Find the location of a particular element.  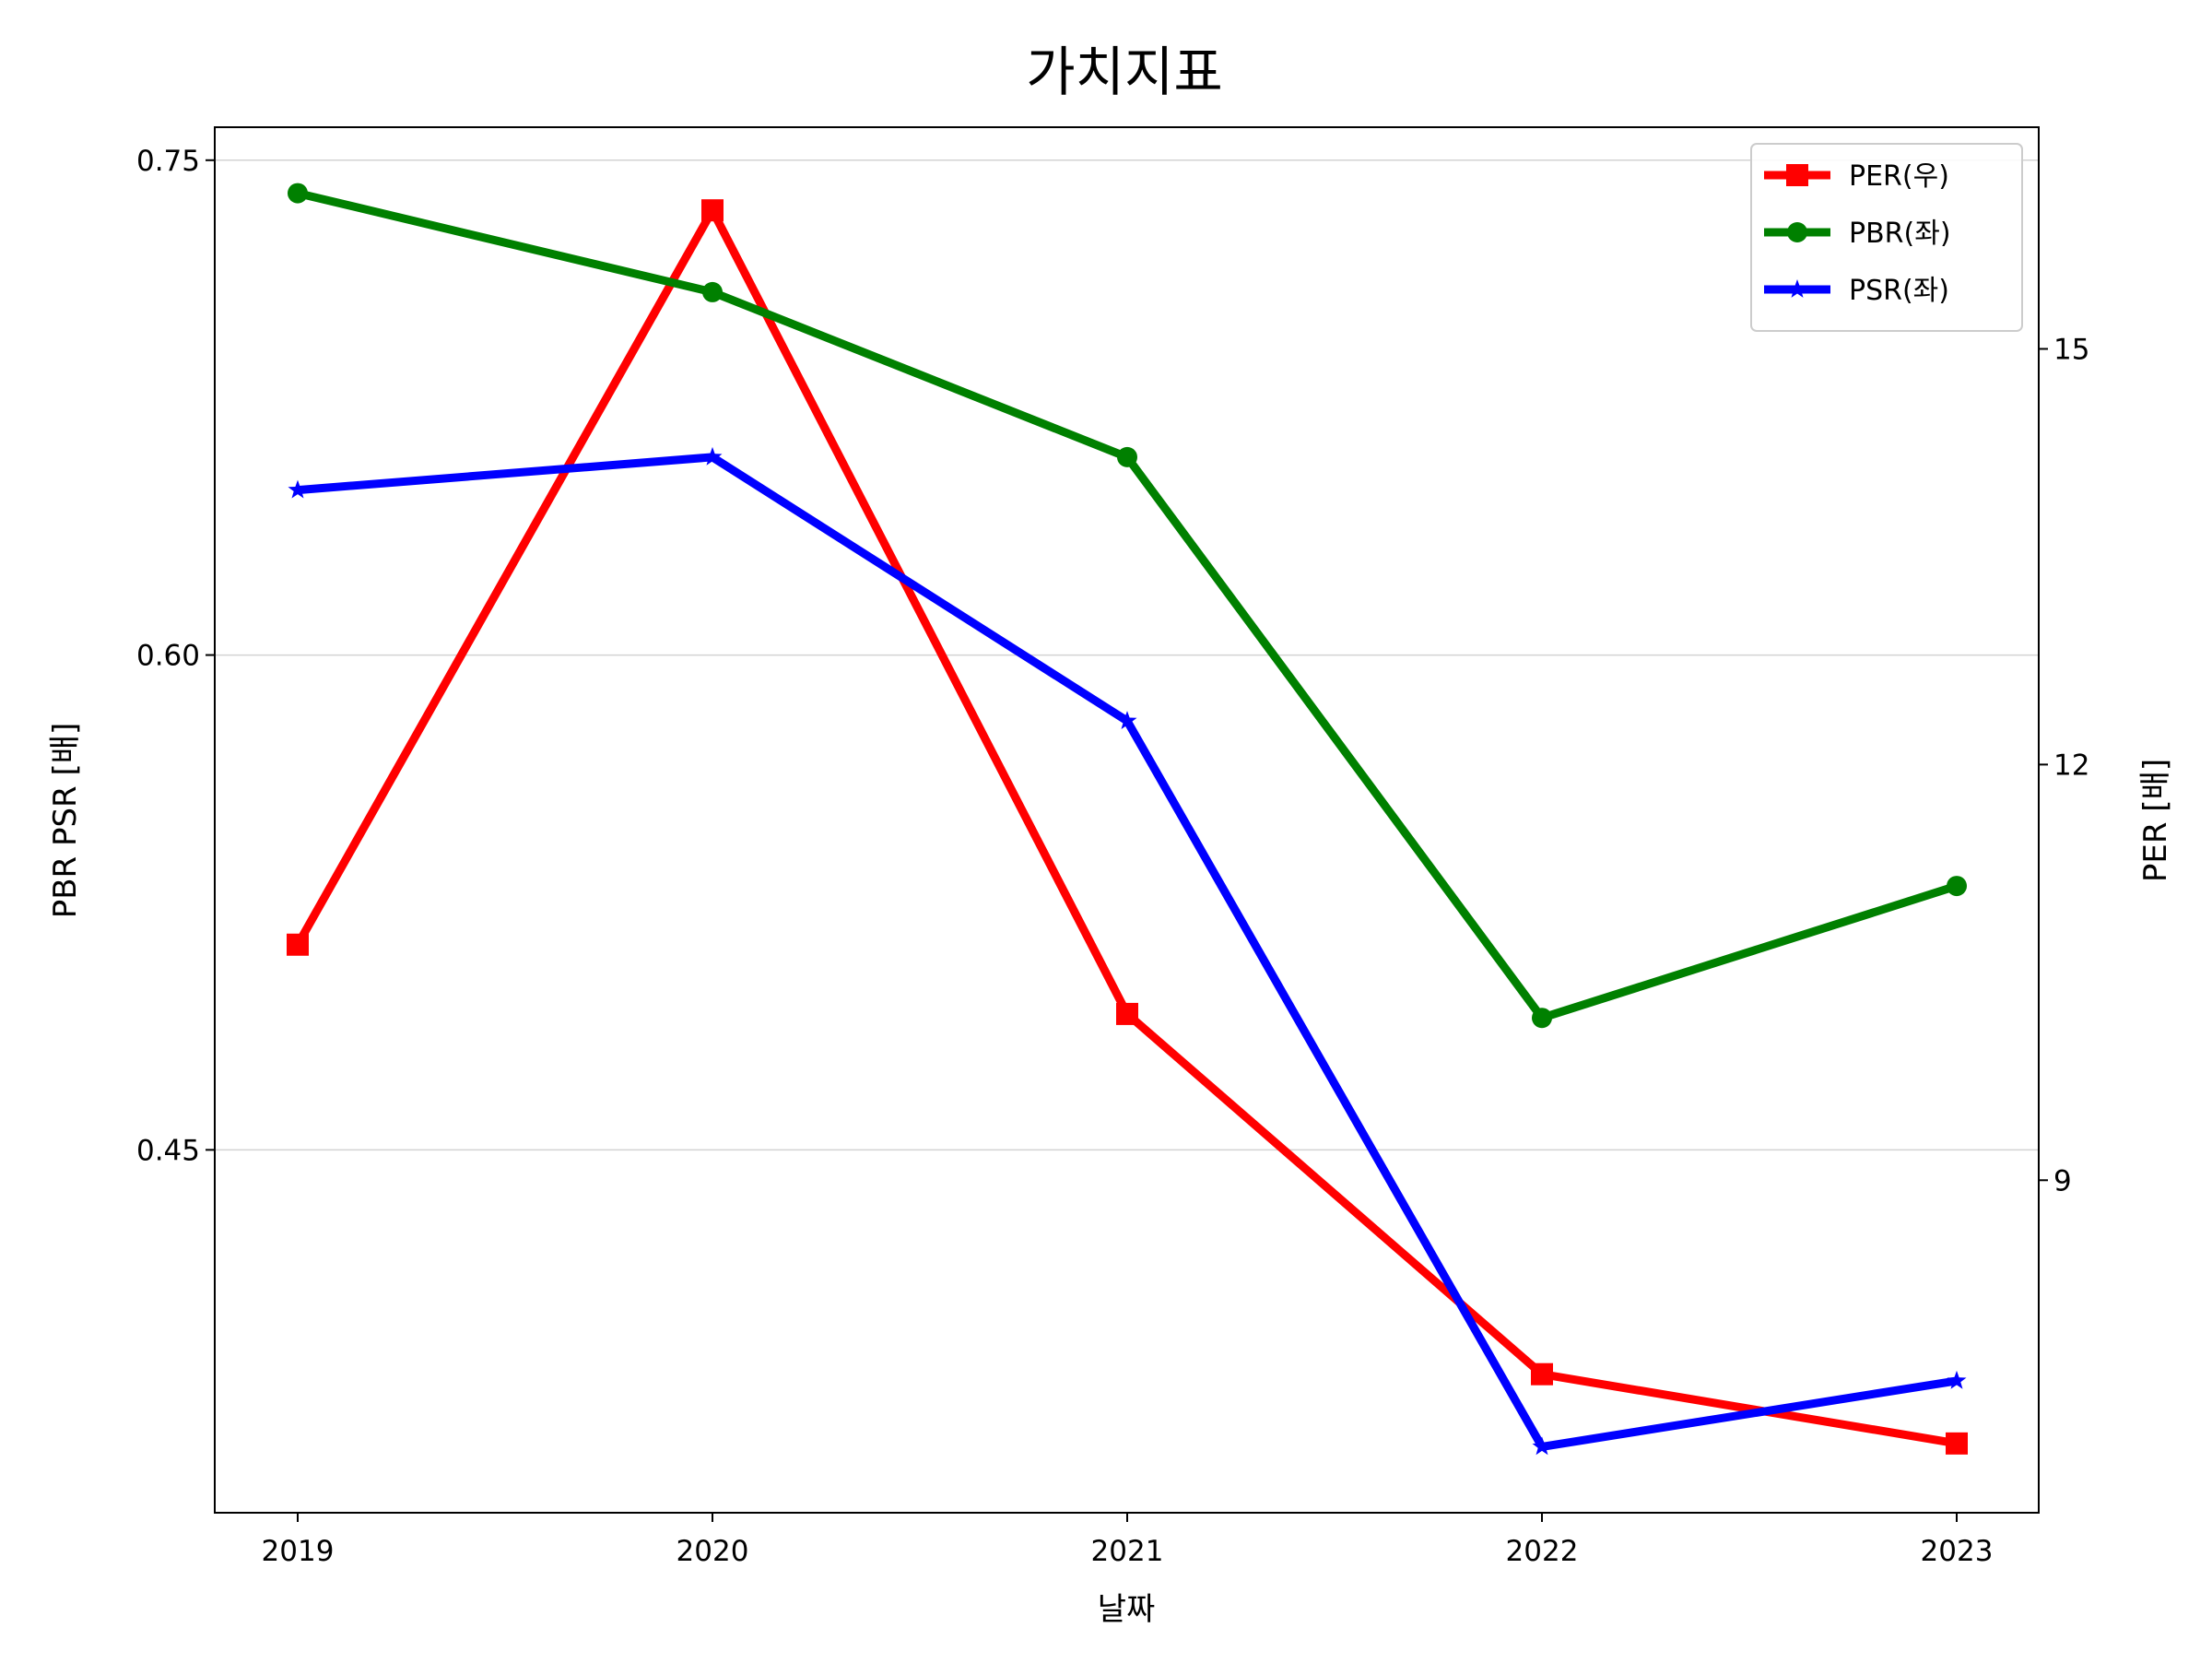

legend-label: PSR(좌) is located at coordinates (1899, 291).